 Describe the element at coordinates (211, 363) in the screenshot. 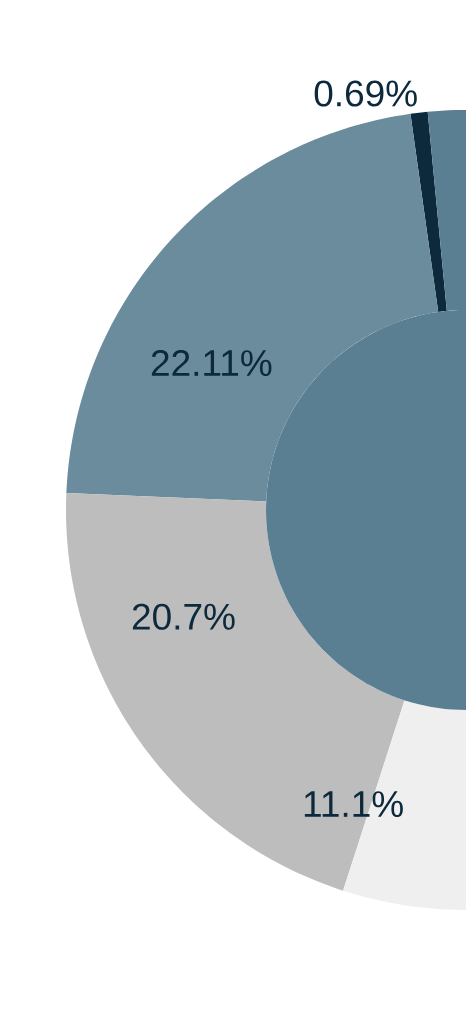

I see `data-label: 22.11%` at that location.